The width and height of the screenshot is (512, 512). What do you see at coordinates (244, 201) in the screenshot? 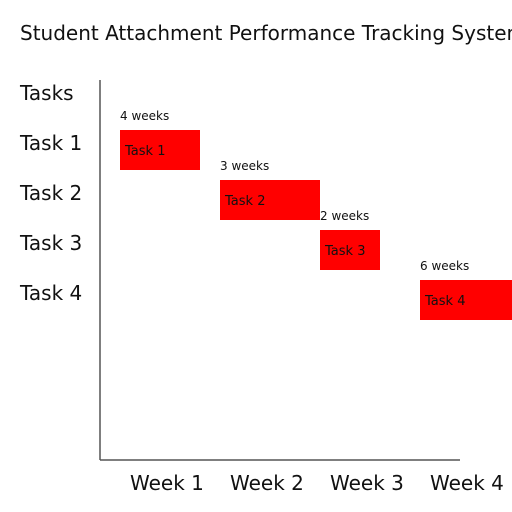
I see `bar-label: Task 2` at bounding box center [244, 201].